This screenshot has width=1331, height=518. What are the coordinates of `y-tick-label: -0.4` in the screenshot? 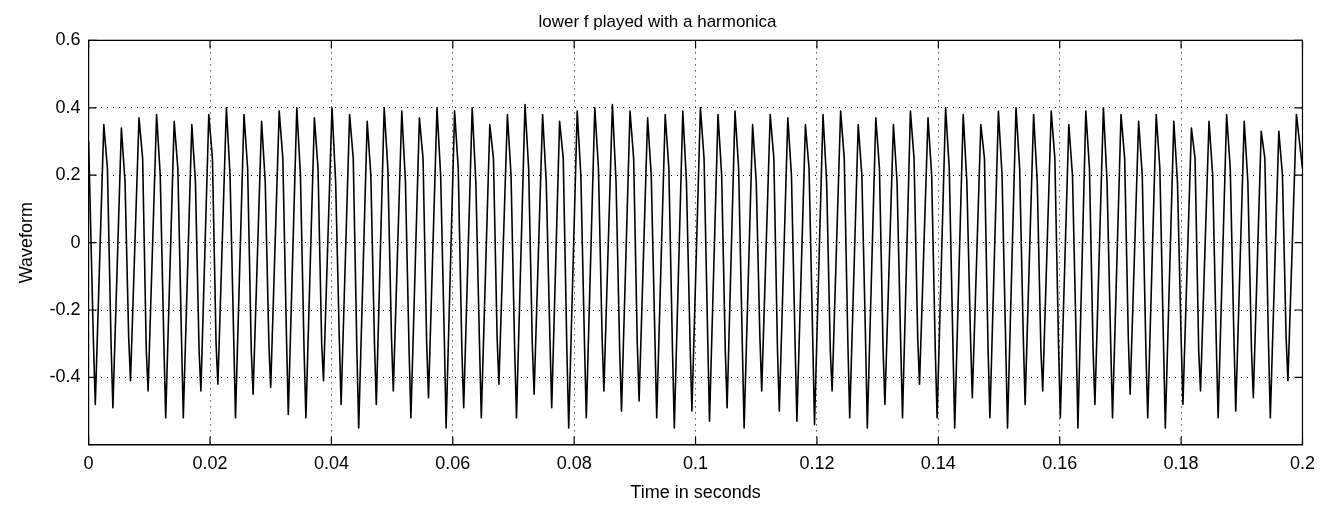 It's located at (65, 376).